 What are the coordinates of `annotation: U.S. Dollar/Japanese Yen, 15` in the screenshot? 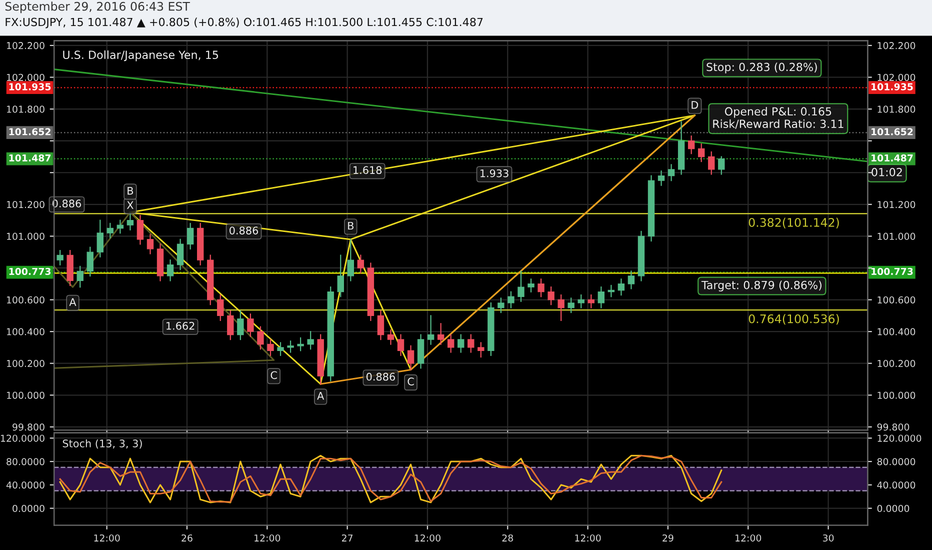 It's located at (140, 56).